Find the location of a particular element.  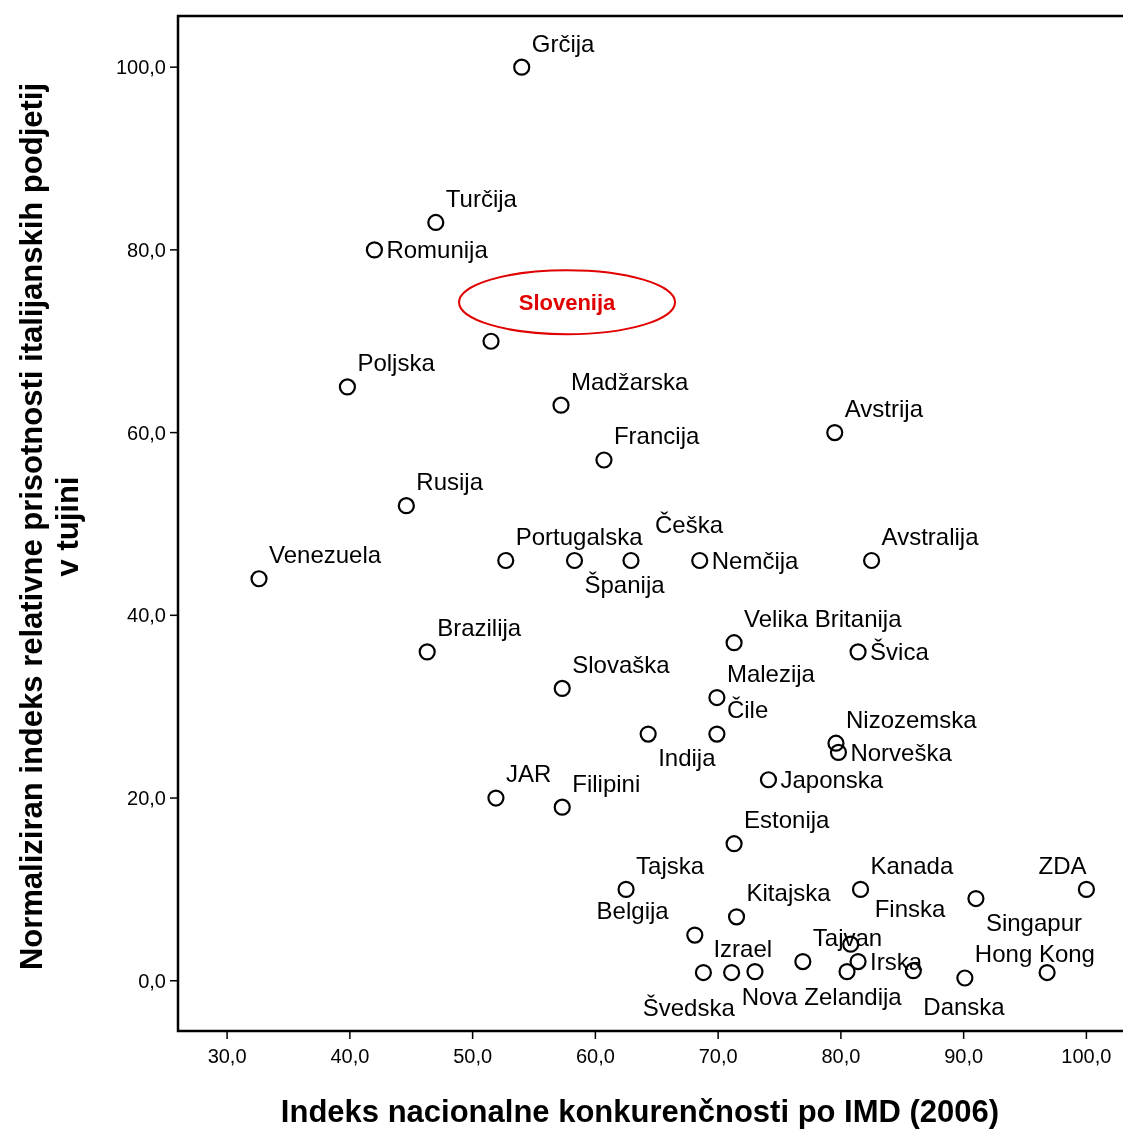

y-tick-label: 100,0 is located at coordinates (140, 67).